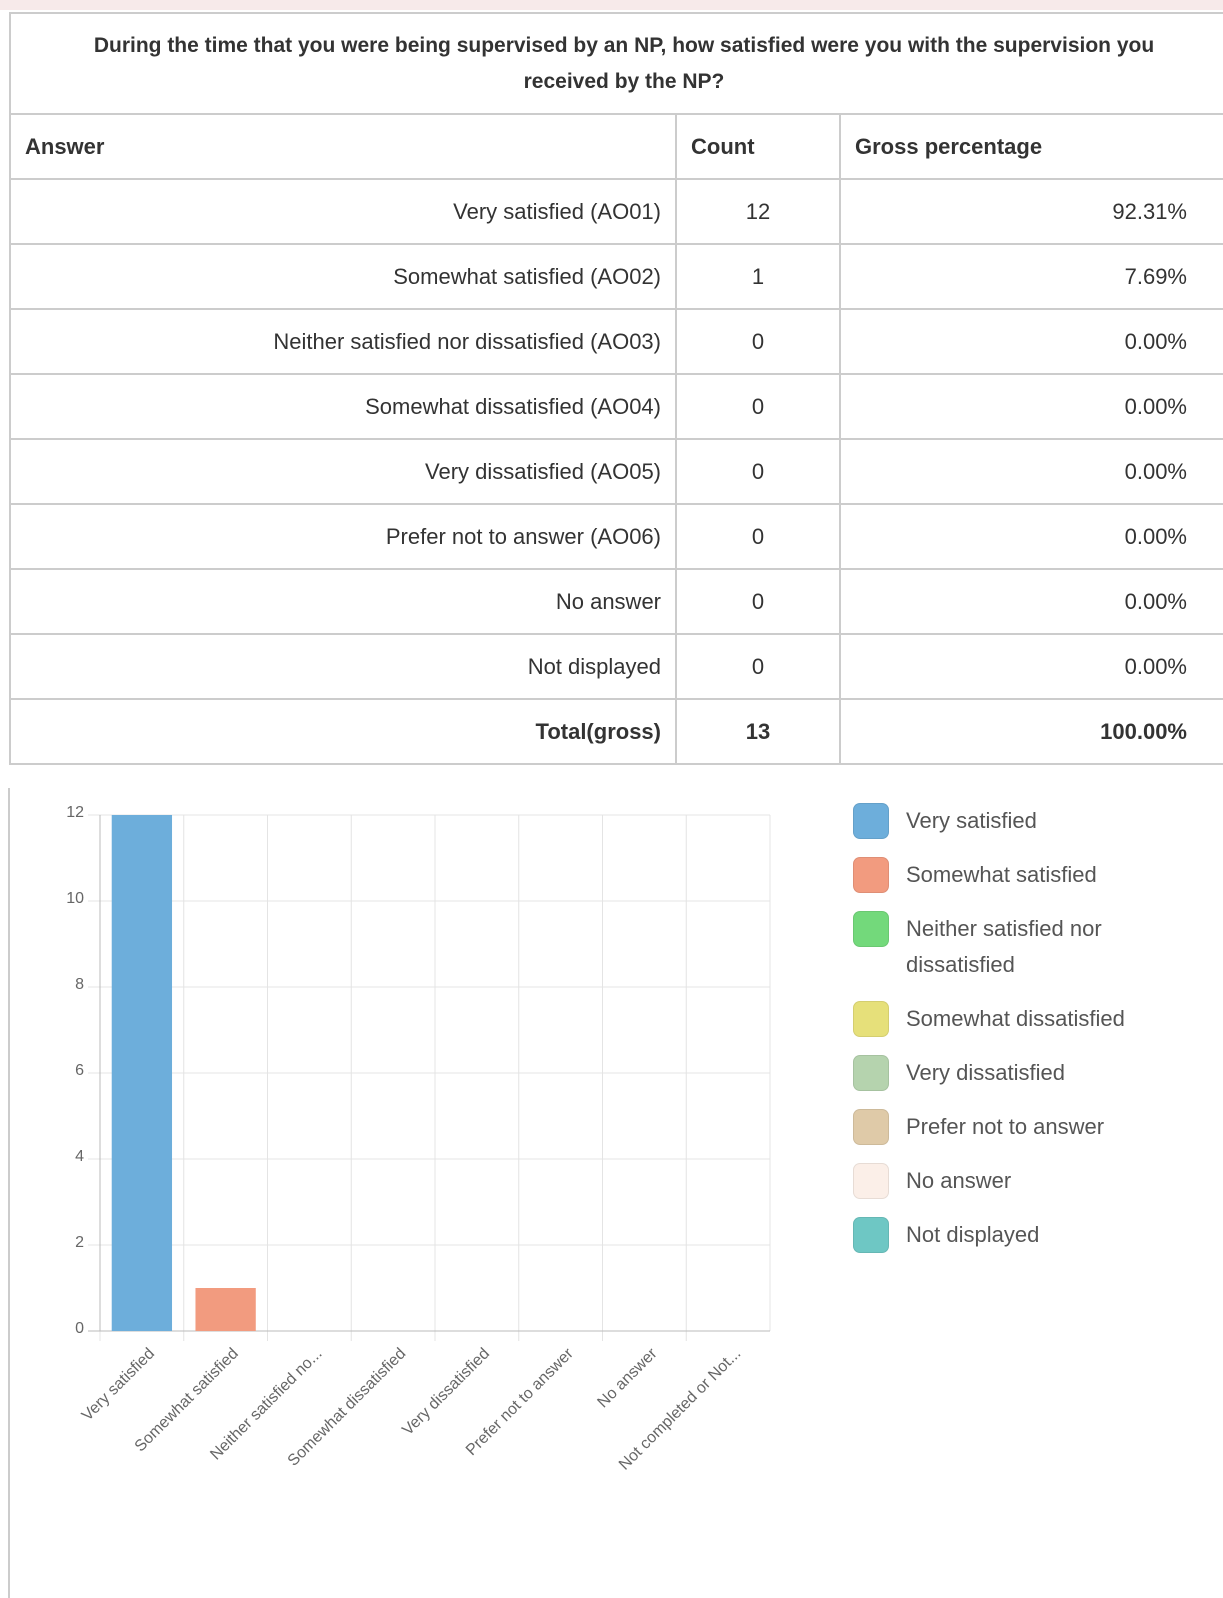  I want to click on cell: 1, so click(758, 276).